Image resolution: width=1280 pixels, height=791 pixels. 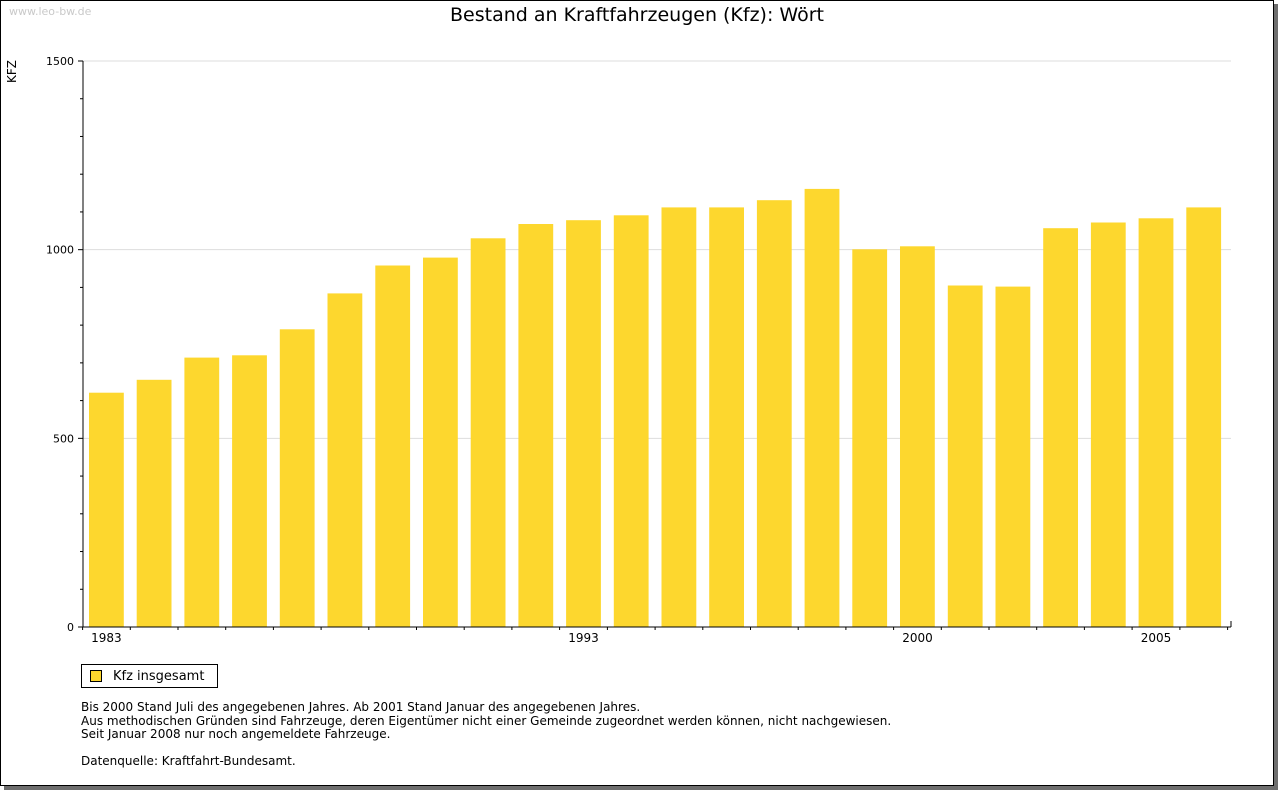 I want to click on bar-1986, so click(x=249, y=491).